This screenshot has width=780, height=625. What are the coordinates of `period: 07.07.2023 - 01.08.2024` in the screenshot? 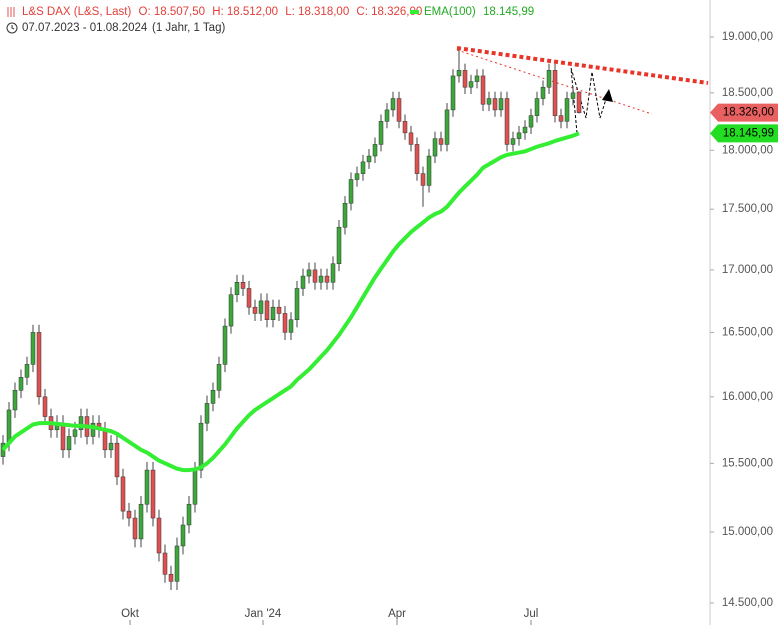 It's located at (85, 28).